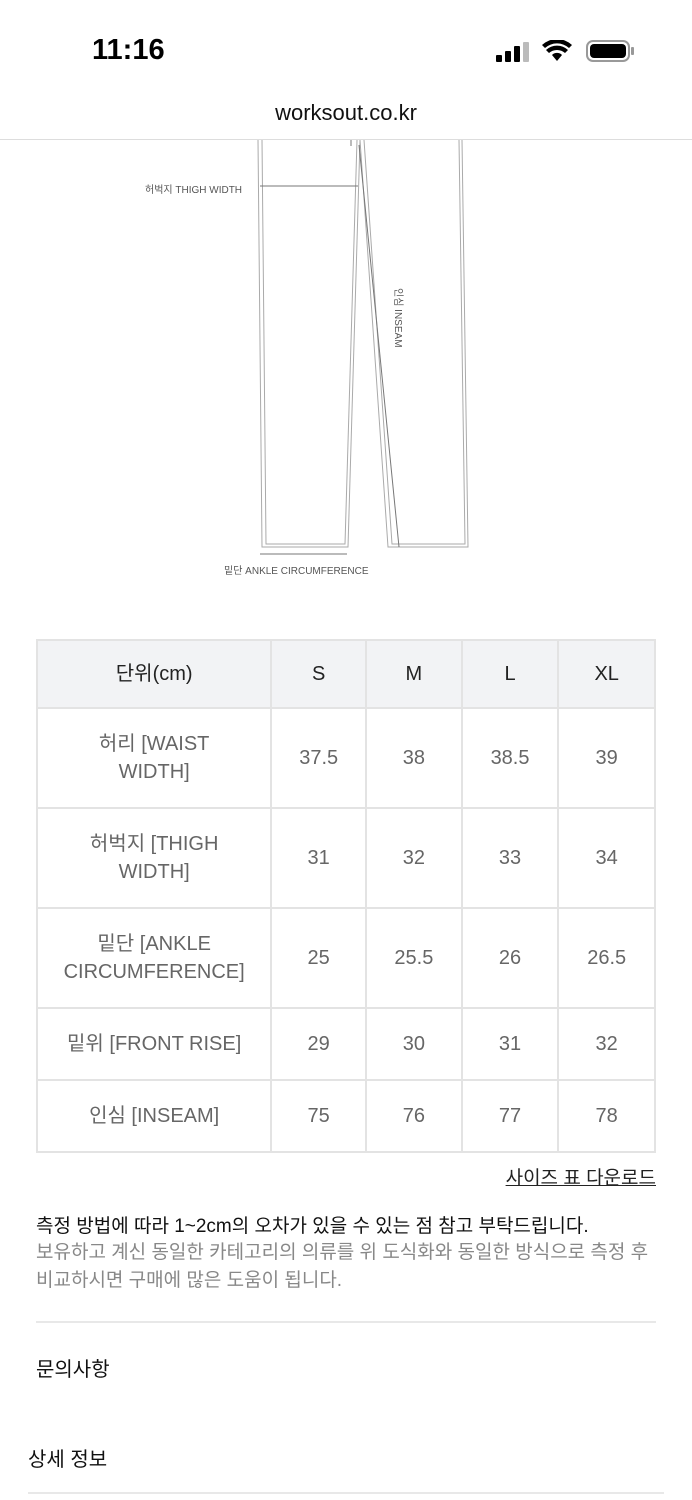 Image resolution: width=692 pixels, height=1500 pixels. I want to click on cell: 30, so click(414, 1044).